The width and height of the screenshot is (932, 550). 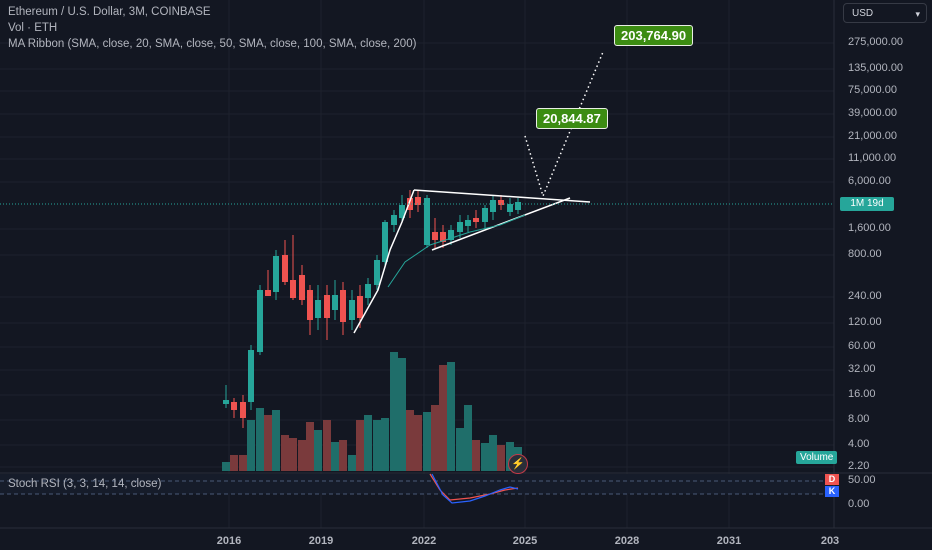 I want to click on price-axis-label: 8.00, so click(x=859, y=419).